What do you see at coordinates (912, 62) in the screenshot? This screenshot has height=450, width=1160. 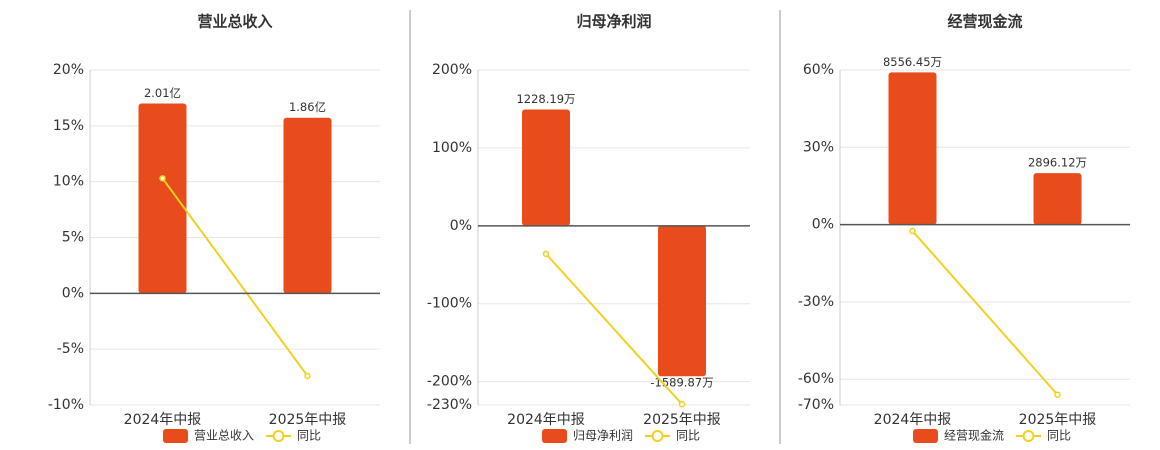 I see `value-label: 8556.45万` at bounding box center [912, 62].